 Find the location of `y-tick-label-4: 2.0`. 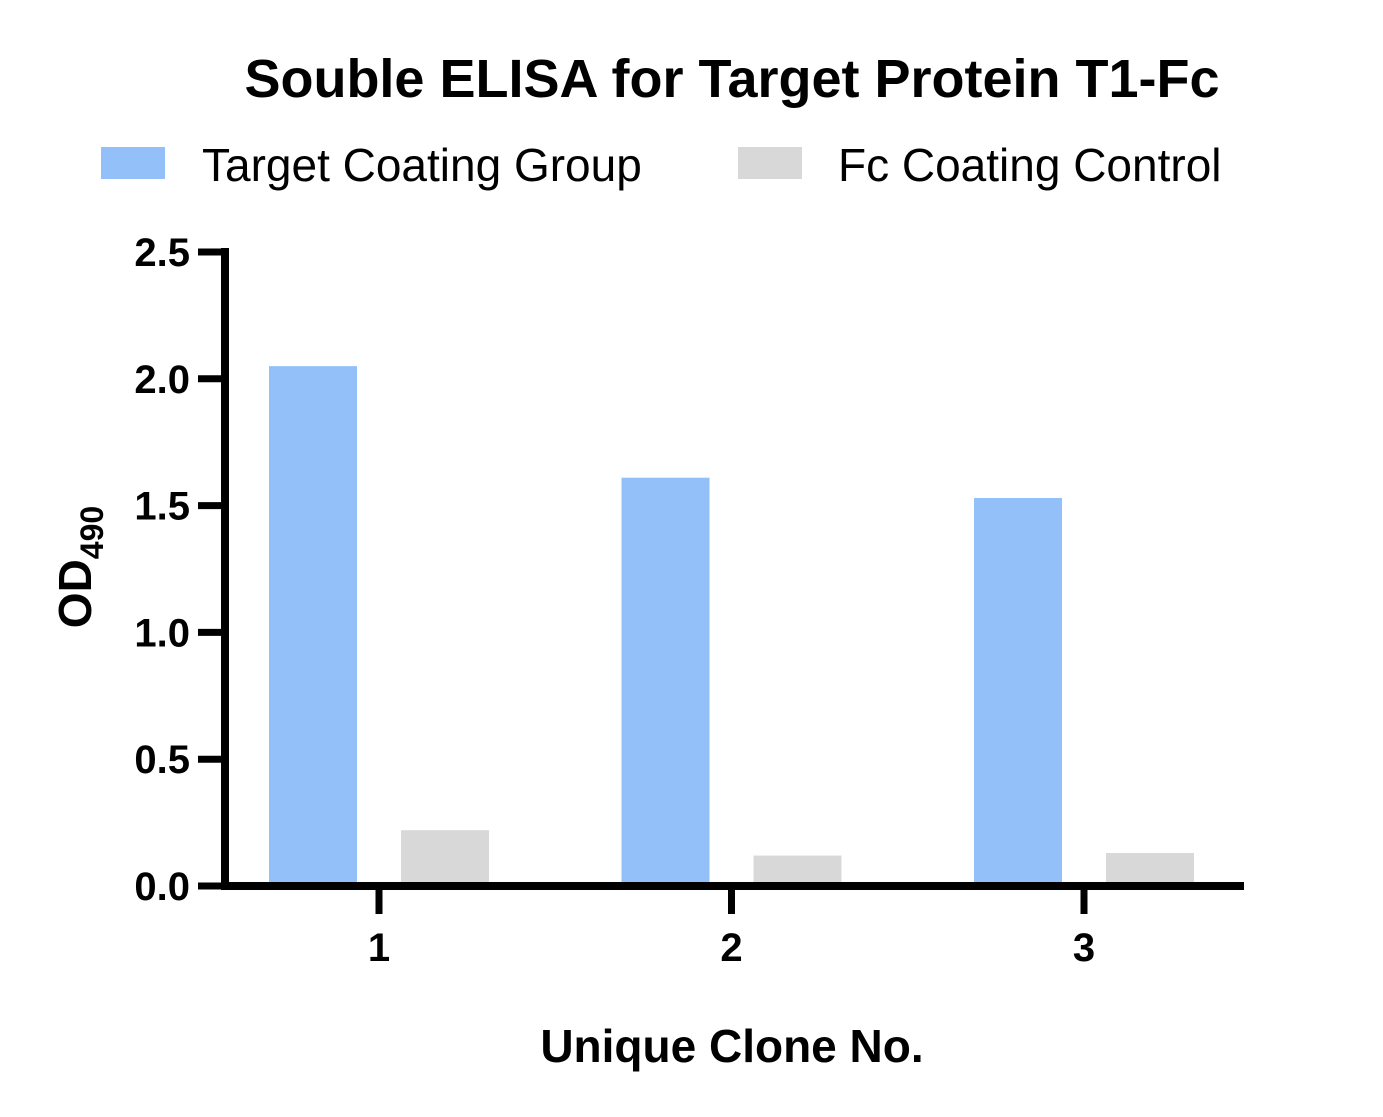

y-tick-label-4: 2.0 is located at coordinates (162, 380).